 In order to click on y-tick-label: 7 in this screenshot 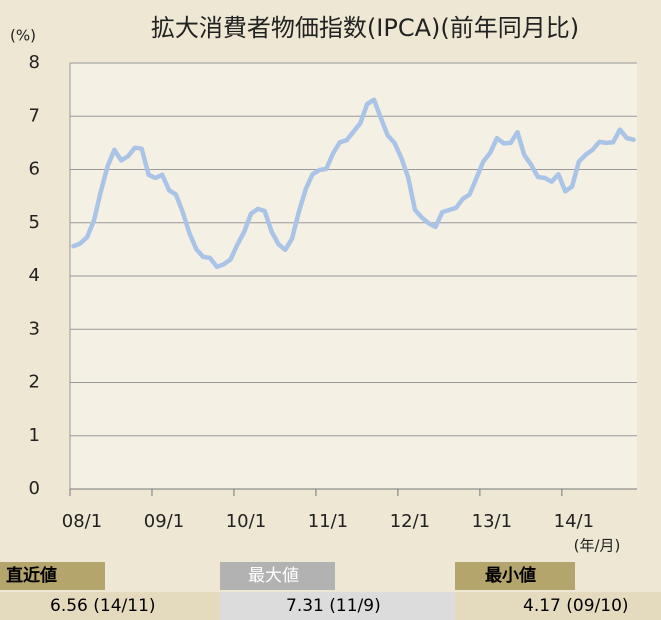, I will do `click(34, 115)`.